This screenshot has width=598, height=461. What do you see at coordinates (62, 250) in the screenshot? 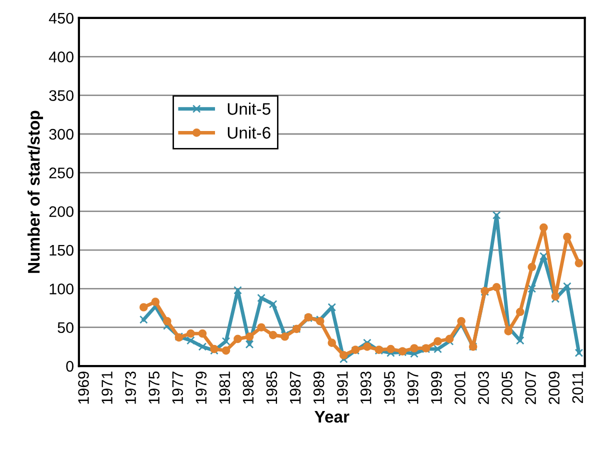
I see `y-tick-label: 150` at bounding box center [62, 250].